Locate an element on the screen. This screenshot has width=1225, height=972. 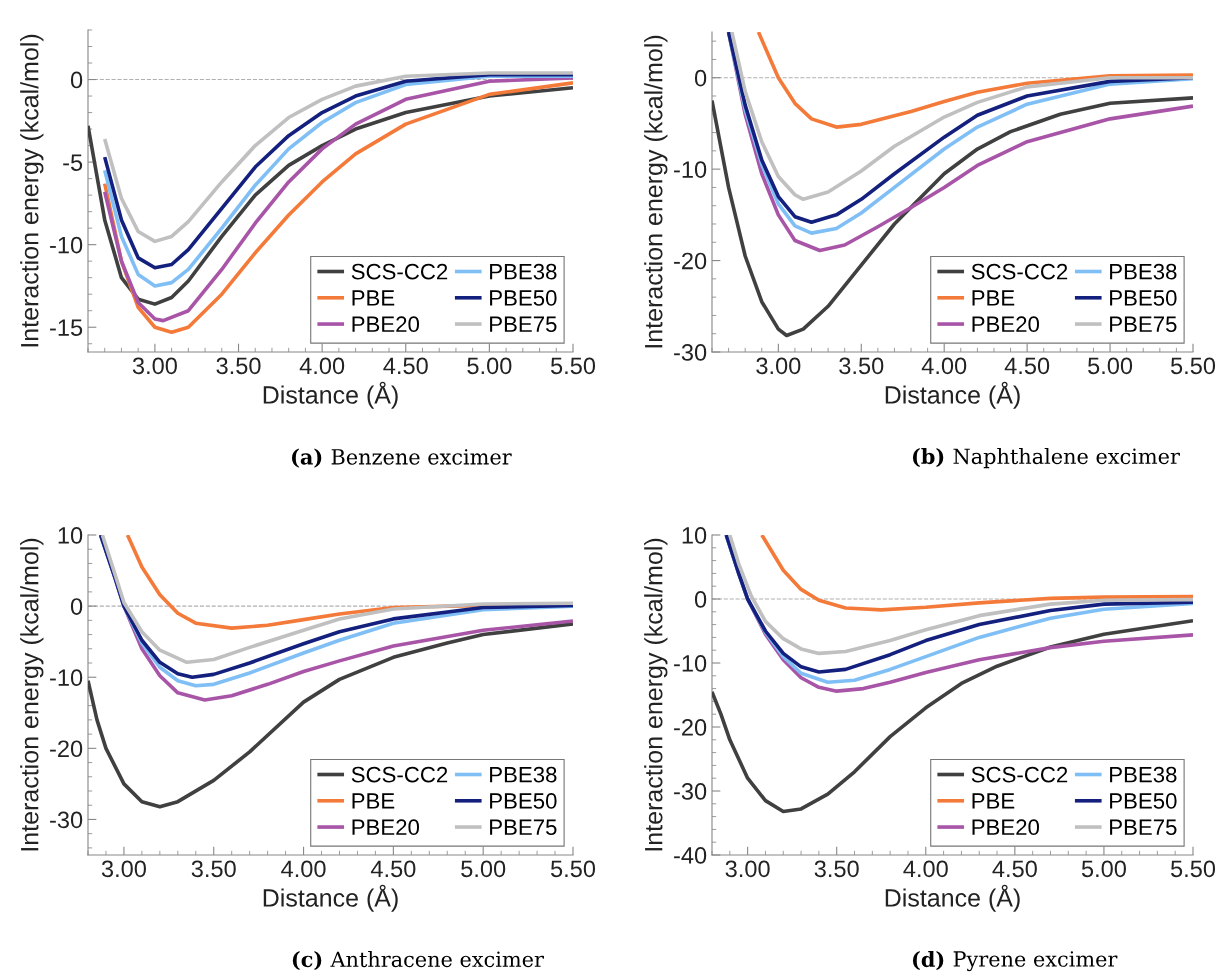
text: (d) Pyrene excimer is located at coordinates (1015, 961).